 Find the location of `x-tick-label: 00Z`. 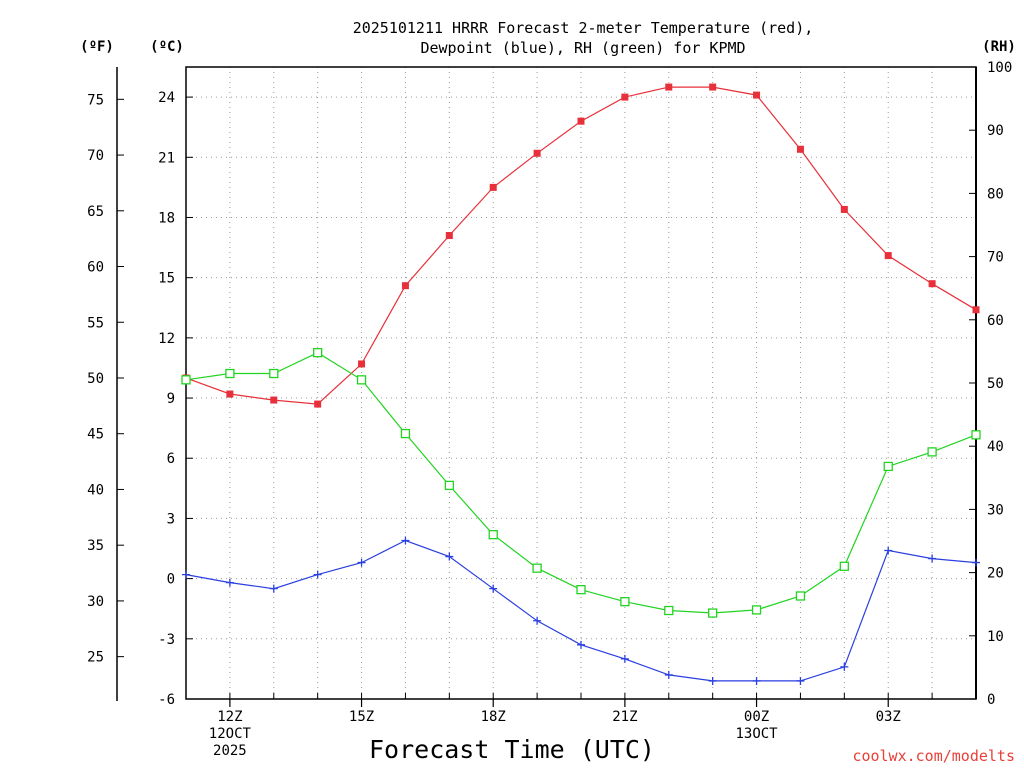

x-tick-label: 00Z is located at coordinates (756, 717).